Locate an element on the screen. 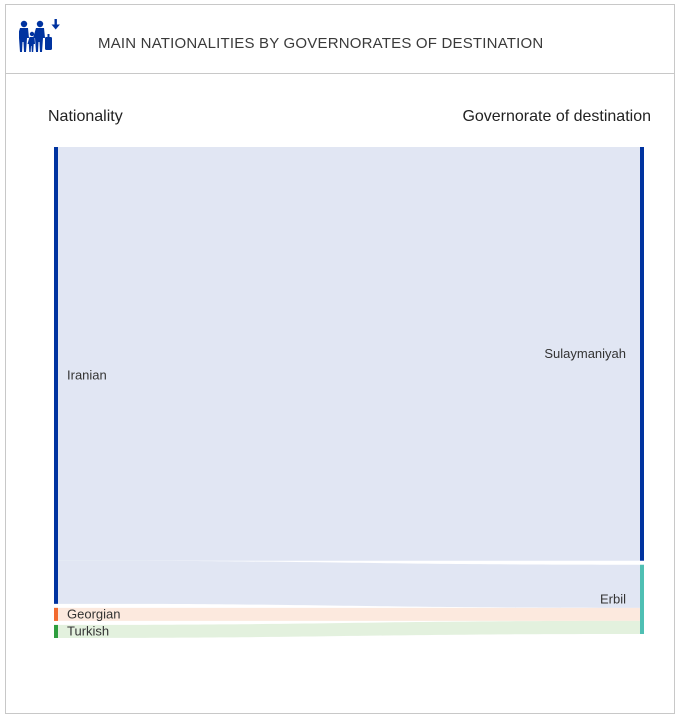 This screenshot has height=718, width=681. link-georgian-to-erbil is located at coordinates (349, 614).